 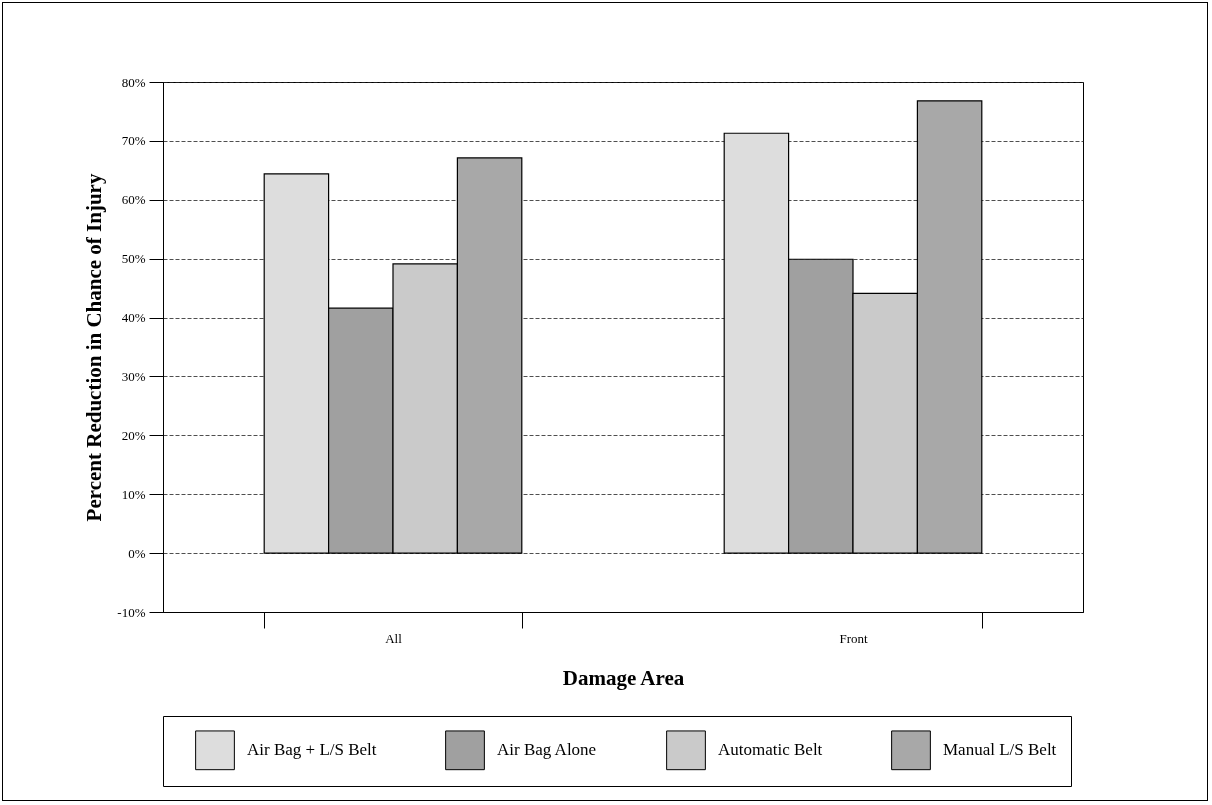 What do you see at coordinates (133, 200) in the screenshot?
I see `y-tick-label: 60%` at bounding box center [133, 200].